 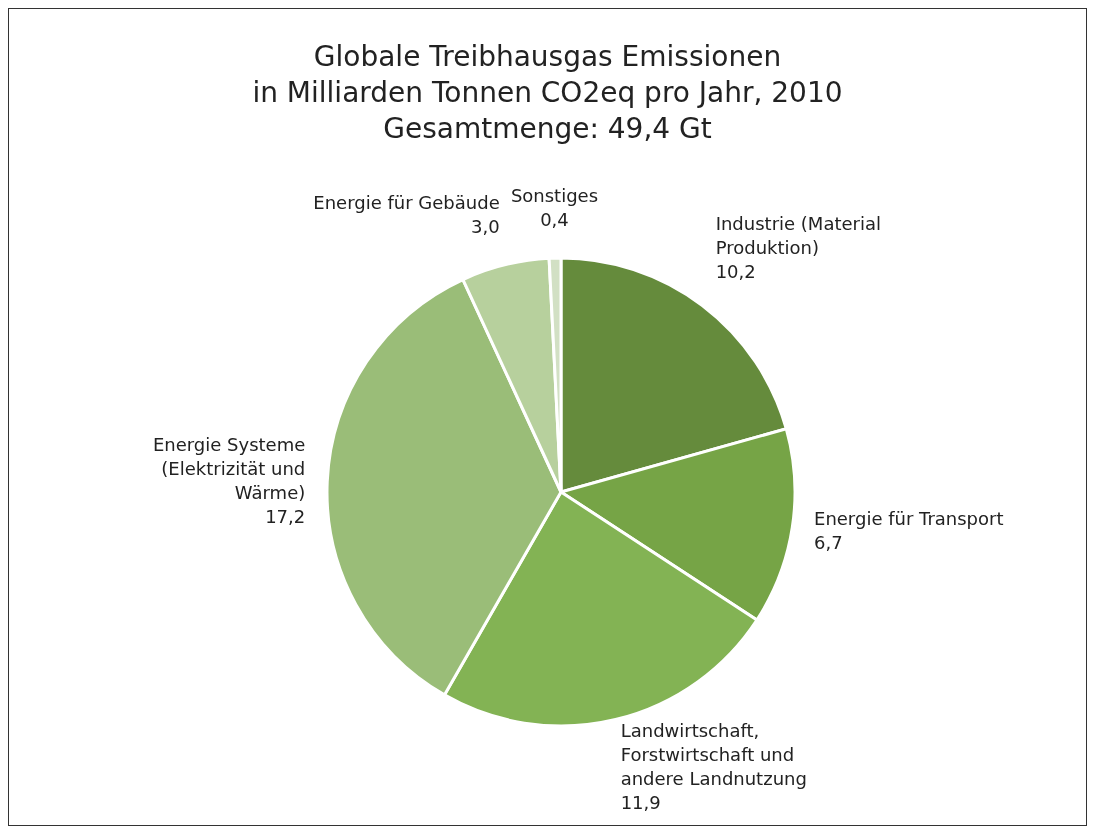 I want to click on text: Gesamtmenge: 49,4 Gt, so click(x=547, y=129).